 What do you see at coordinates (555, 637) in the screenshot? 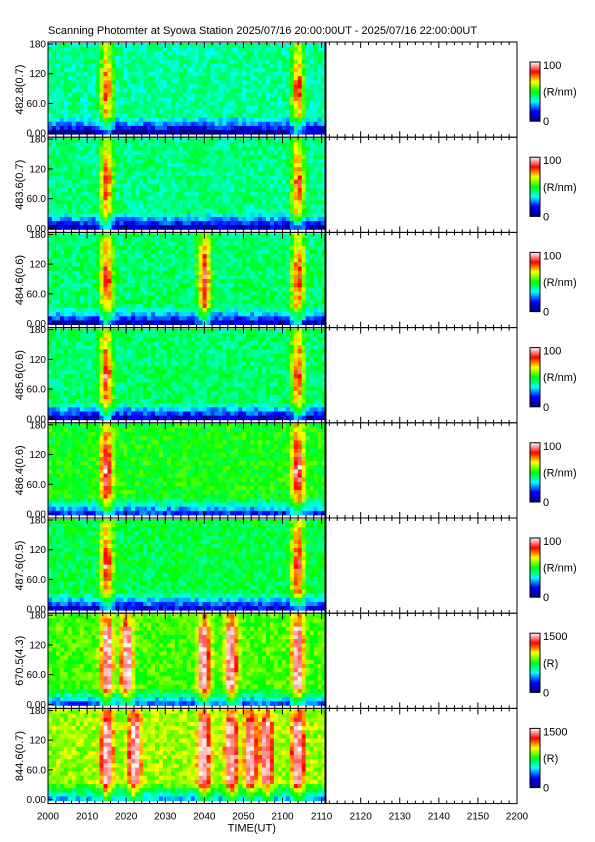
I see `colorbar-max-6: 1500` at bounding box center [555, 637].